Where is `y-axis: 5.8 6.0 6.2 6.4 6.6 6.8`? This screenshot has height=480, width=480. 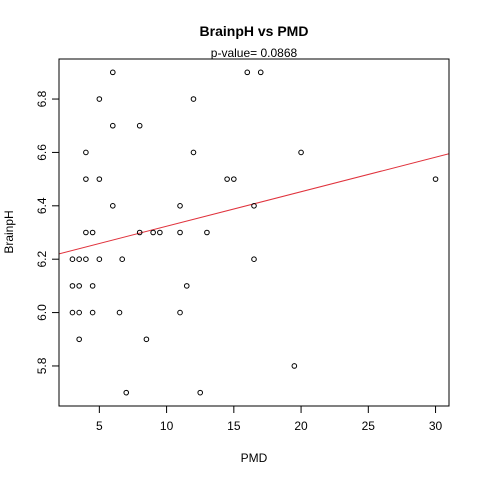
y-axis: 5.8 6.0 6.2 6.4 6.6 6.8 is located at coordinates (47, 232).